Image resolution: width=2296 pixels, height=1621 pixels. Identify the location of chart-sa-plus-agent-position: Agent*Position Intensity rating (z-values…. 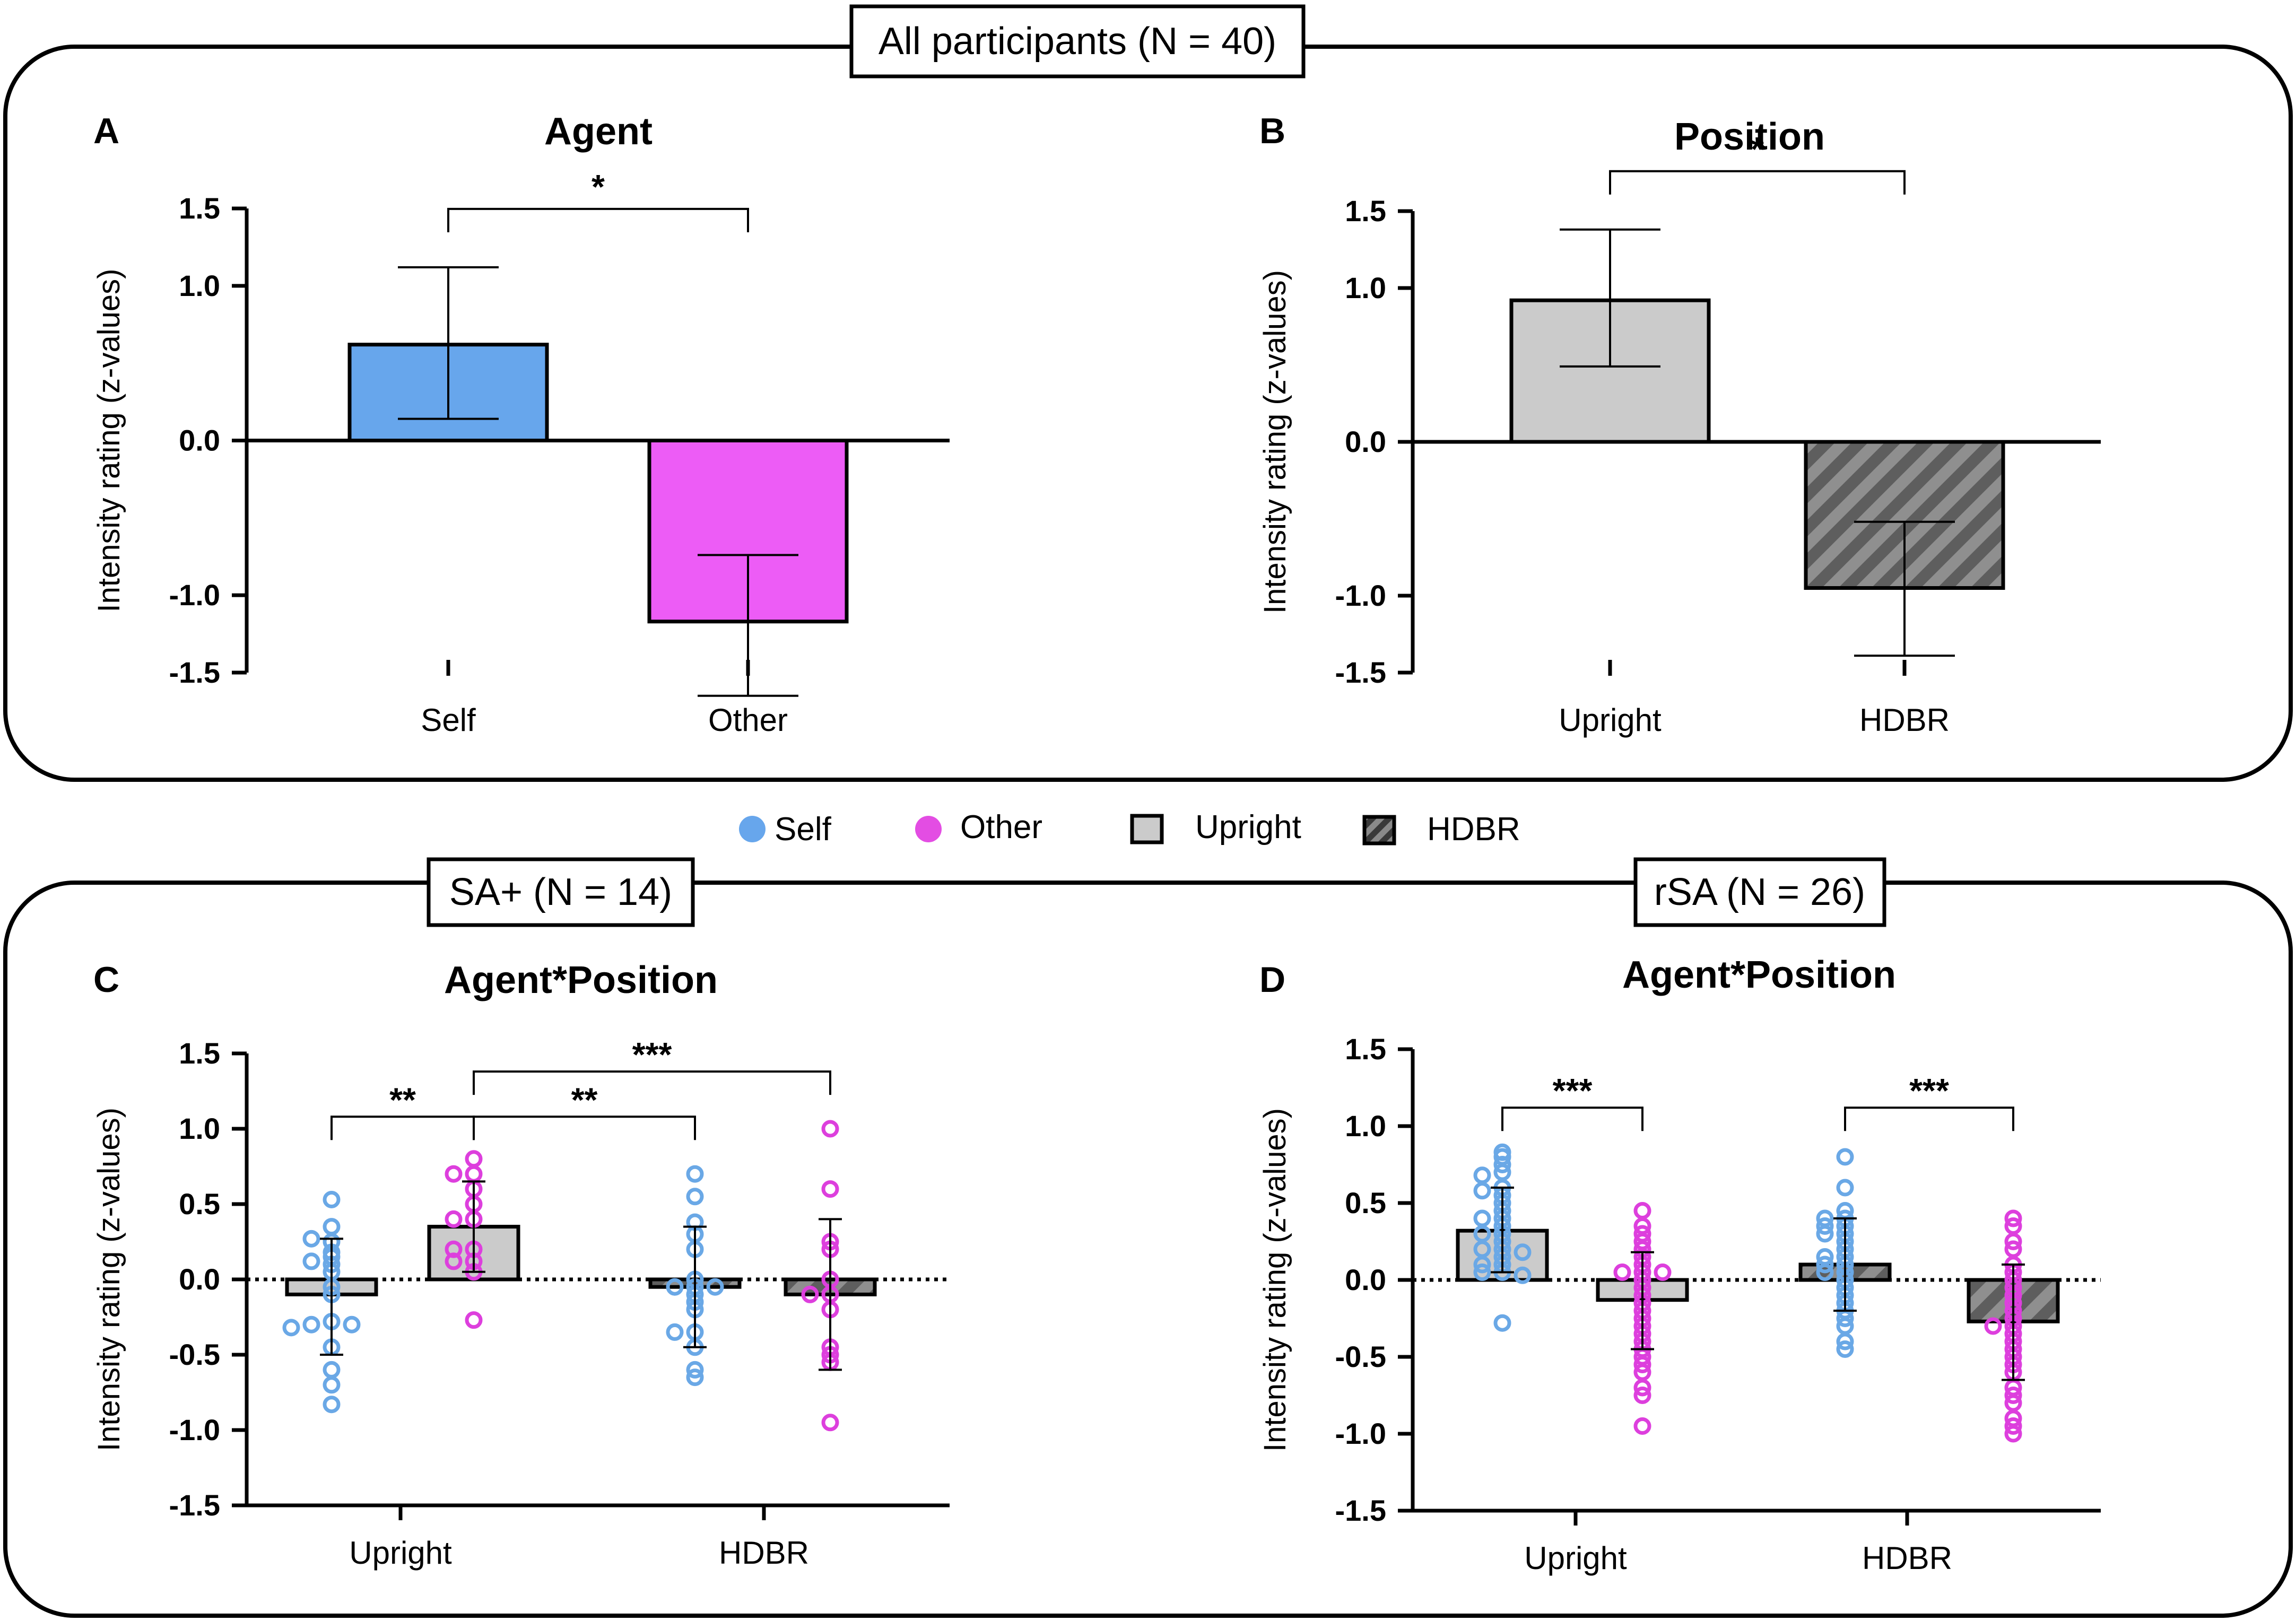
(521, 1265).